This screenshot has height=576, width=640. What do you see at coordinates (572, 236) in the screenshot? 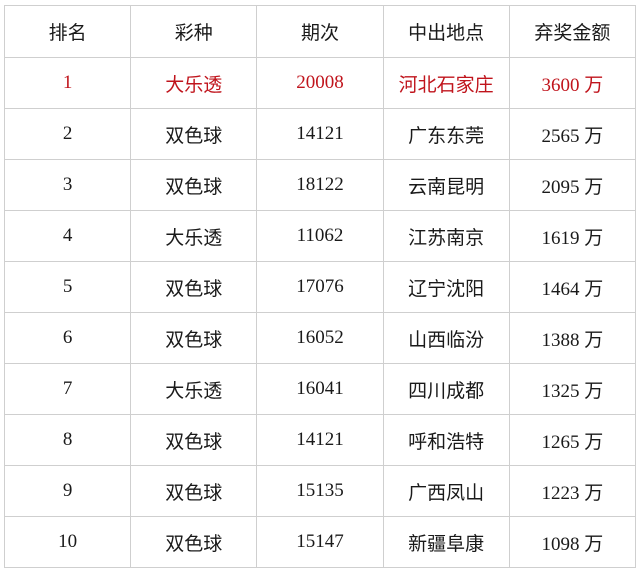
I see `cell-unclaimed-amount: 1619 万` at bounding box center [572, 236].